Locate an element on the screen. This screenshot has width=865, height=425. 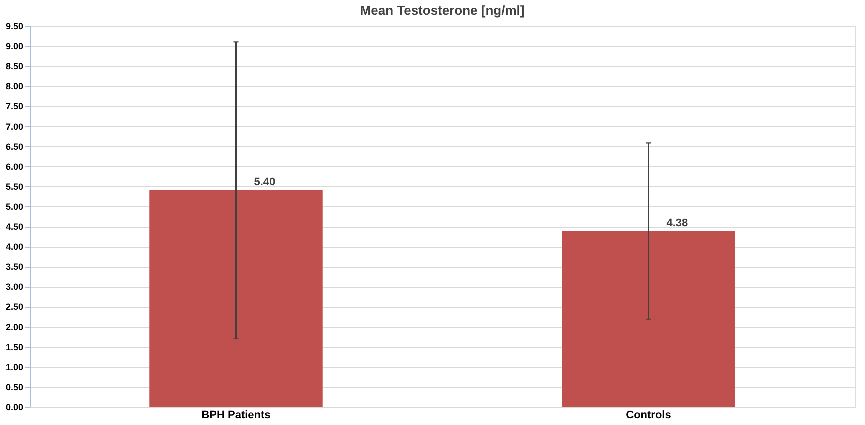
y-tick-label: 5.50 is located at coordinates (15, 187).